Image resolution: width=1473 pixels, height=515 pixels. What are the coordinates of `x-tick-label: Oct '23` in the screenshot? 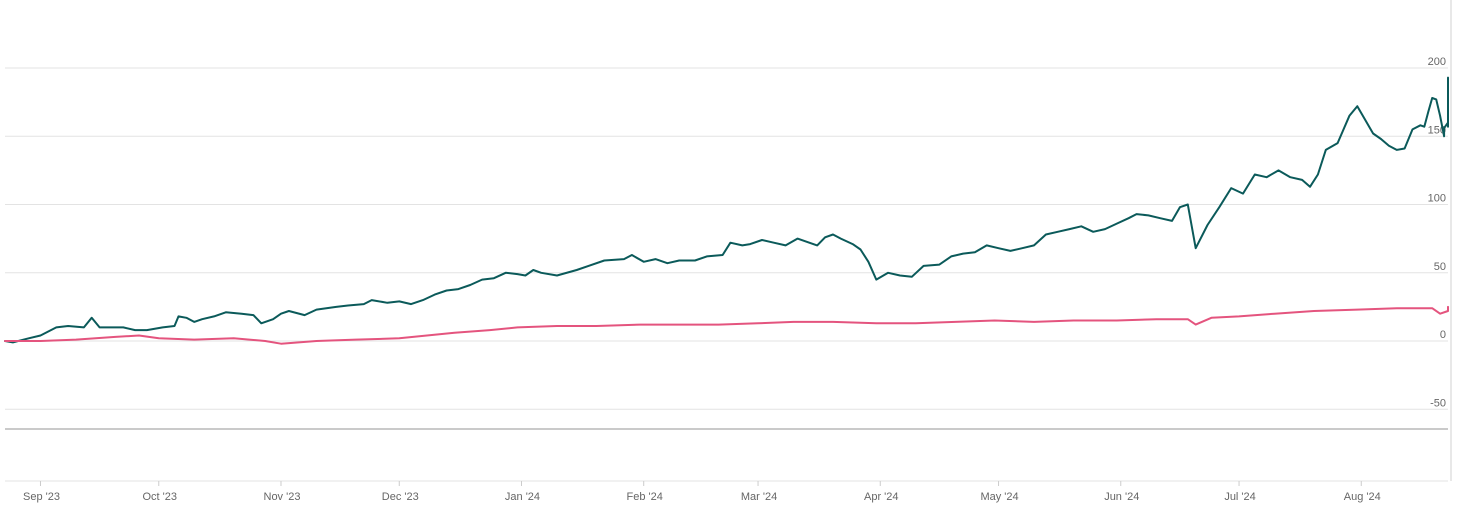 It's located at (160, 497).